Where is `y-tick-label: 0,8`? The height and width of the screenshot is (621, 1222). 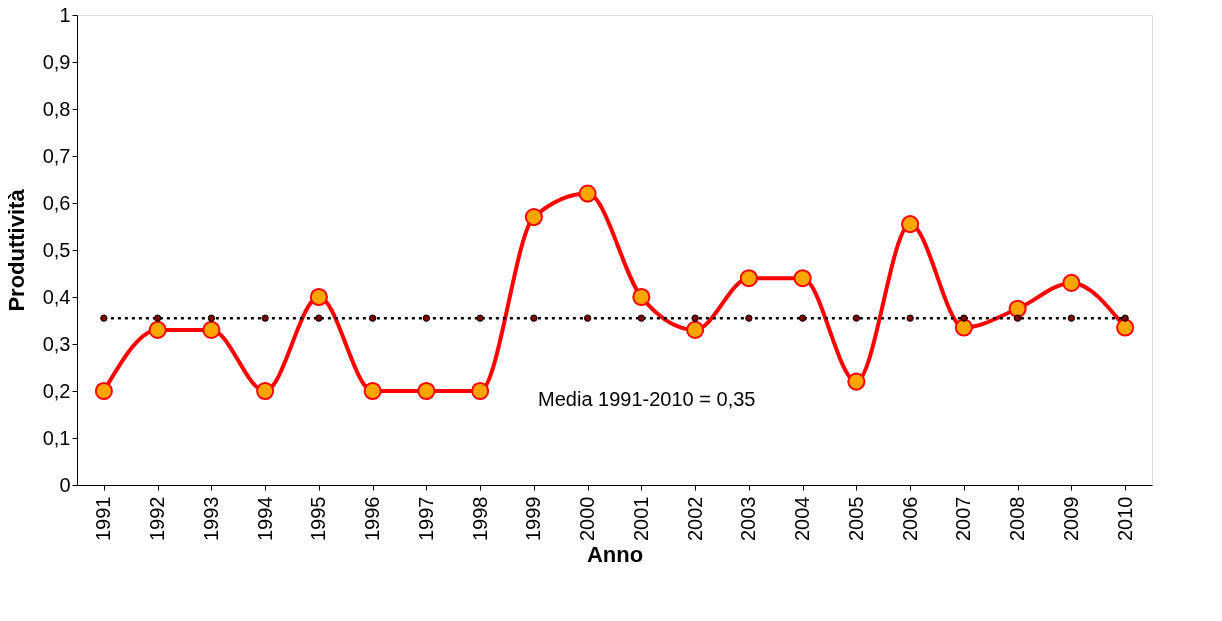 y-tick-label: 0,8 is located at coordinates (56, 108).